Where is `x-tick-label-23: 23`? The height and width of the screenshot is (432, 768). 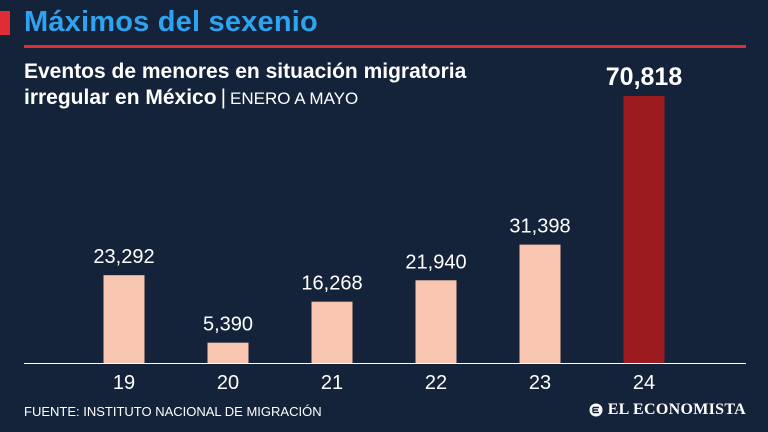
x-tick-label-23: 23 is located at coordinates (540, 383).